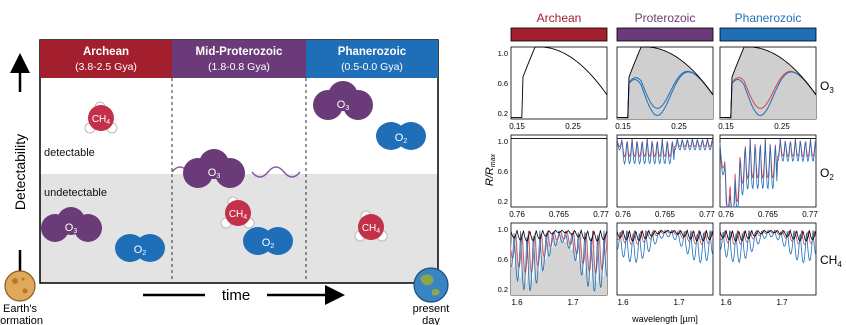 This screenshot has width=846, height=325. Describe the element at coordinates (726, 126) in the screenshot. I see `xtick-0-2-0: 0.15` at that location.